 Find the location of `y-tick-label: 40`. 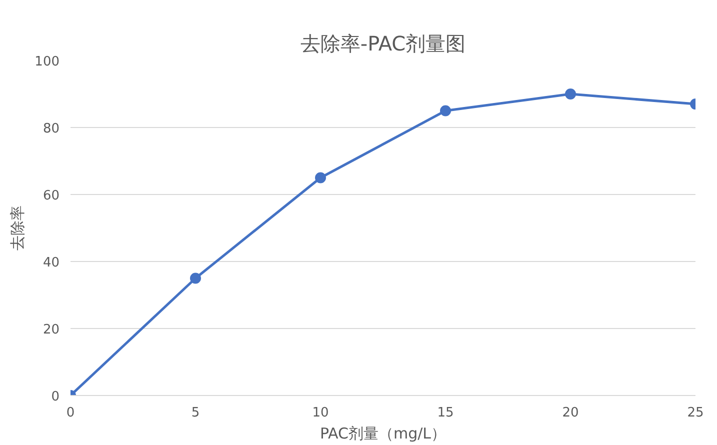

y-tick-label: 40 is located at coordinates (51, 263).